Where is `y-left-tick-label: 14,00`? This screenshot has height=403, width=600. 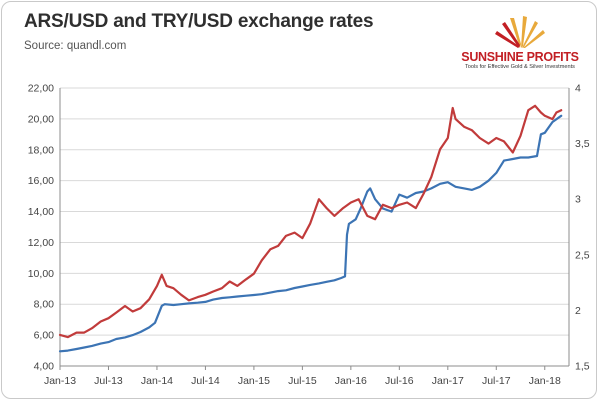
y-left-tick-label: 14,00 is located at coordinates (41, 212).